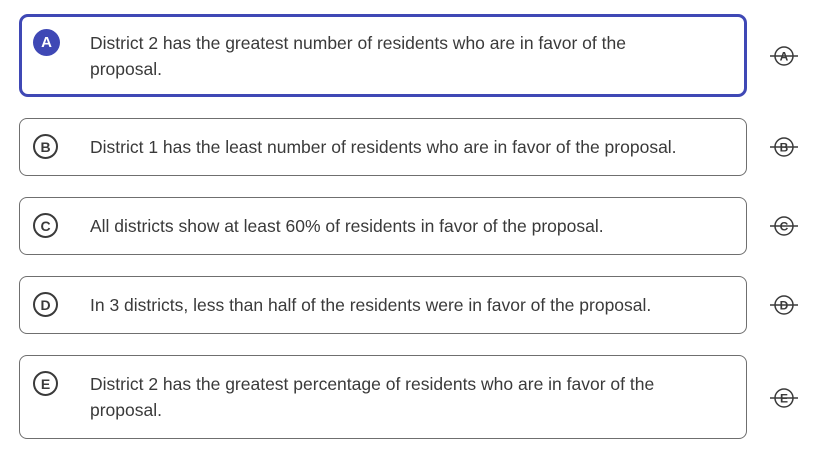  I want to click on strikethrough-d-button: D, so click(784, 305).